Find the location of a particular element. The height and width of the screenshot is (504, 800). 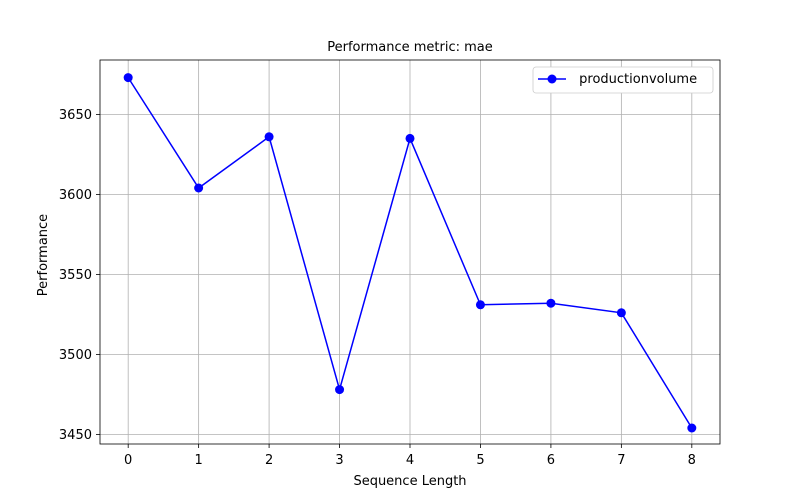

legend-box is located at coordinates (623, 80).